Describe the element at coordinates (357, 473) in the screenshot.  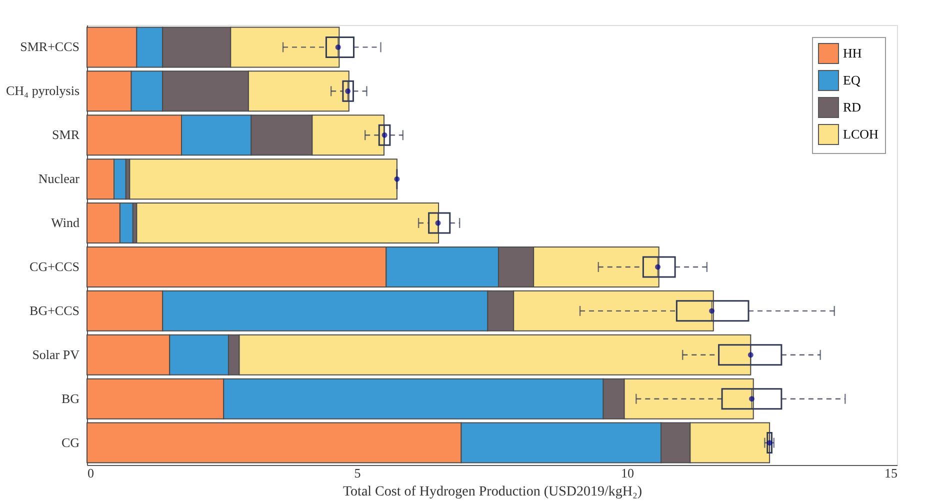
I see `x-tick-label: 5` at that location.